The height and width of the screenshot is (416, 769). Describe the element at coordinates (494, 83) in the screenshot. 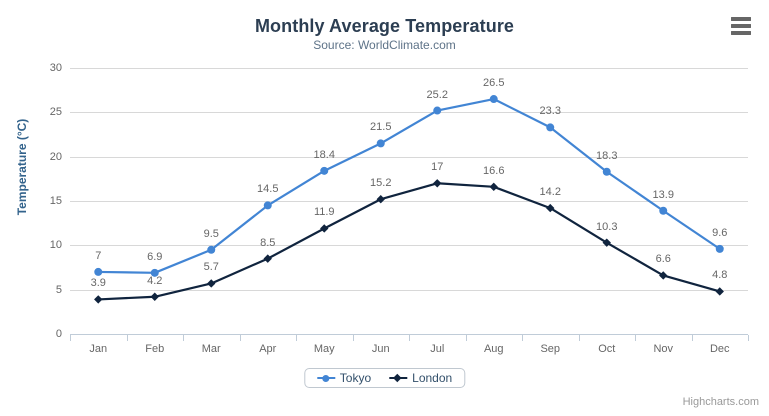

I see `data-label: 26.5` at that location.